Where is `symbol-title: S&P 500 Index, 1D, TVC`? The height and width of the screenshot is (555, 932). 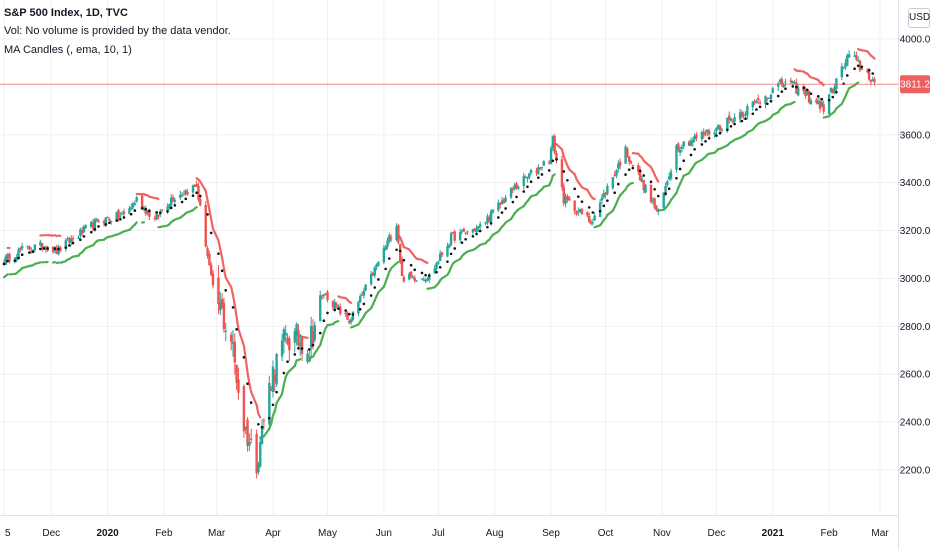 symbol-title: S&P 500 Index, 1D, TVC is located at coordinates (66, 13).